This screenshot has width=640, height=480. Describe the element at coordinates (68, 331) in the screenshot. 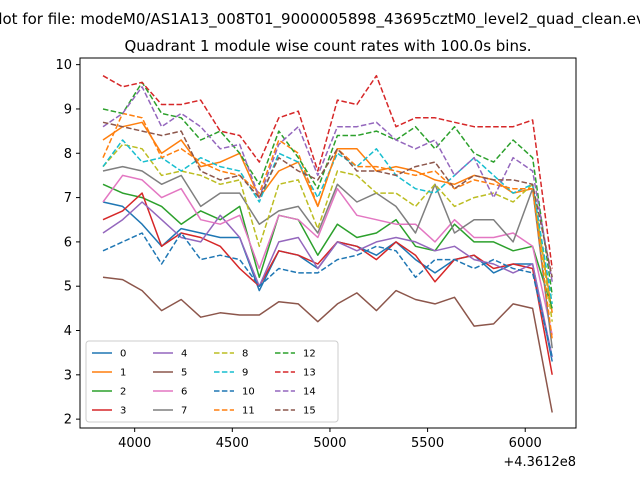

I see `y-tick-label: 4` at that location.